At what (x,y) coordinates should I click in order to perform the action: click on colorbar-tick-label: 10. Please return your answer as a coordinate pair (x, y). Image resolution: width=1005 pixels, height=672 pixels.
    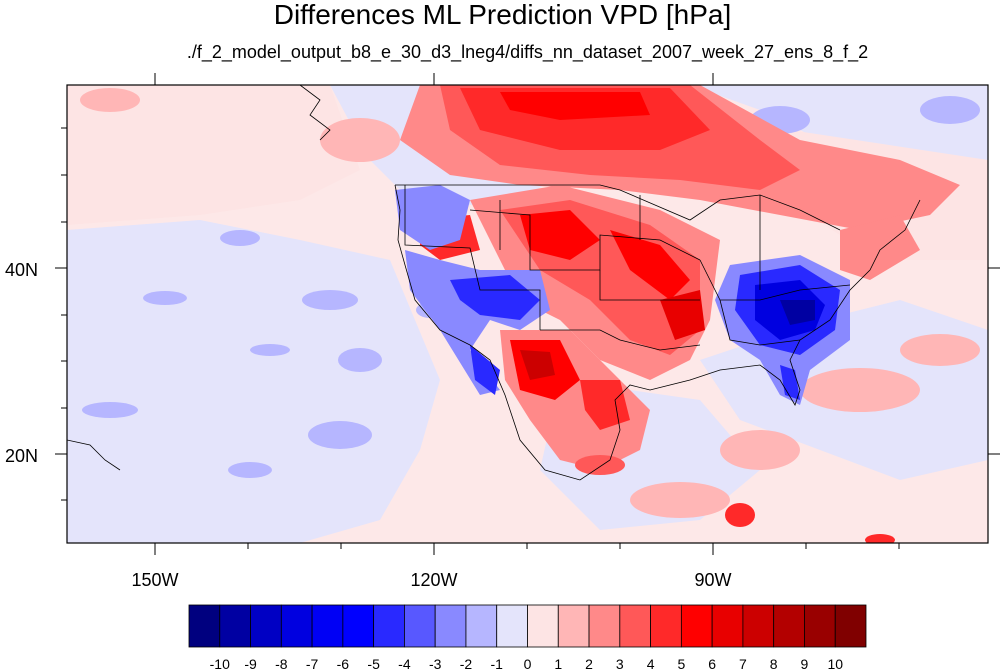
    Looking at the image, I should click on (835, 664).